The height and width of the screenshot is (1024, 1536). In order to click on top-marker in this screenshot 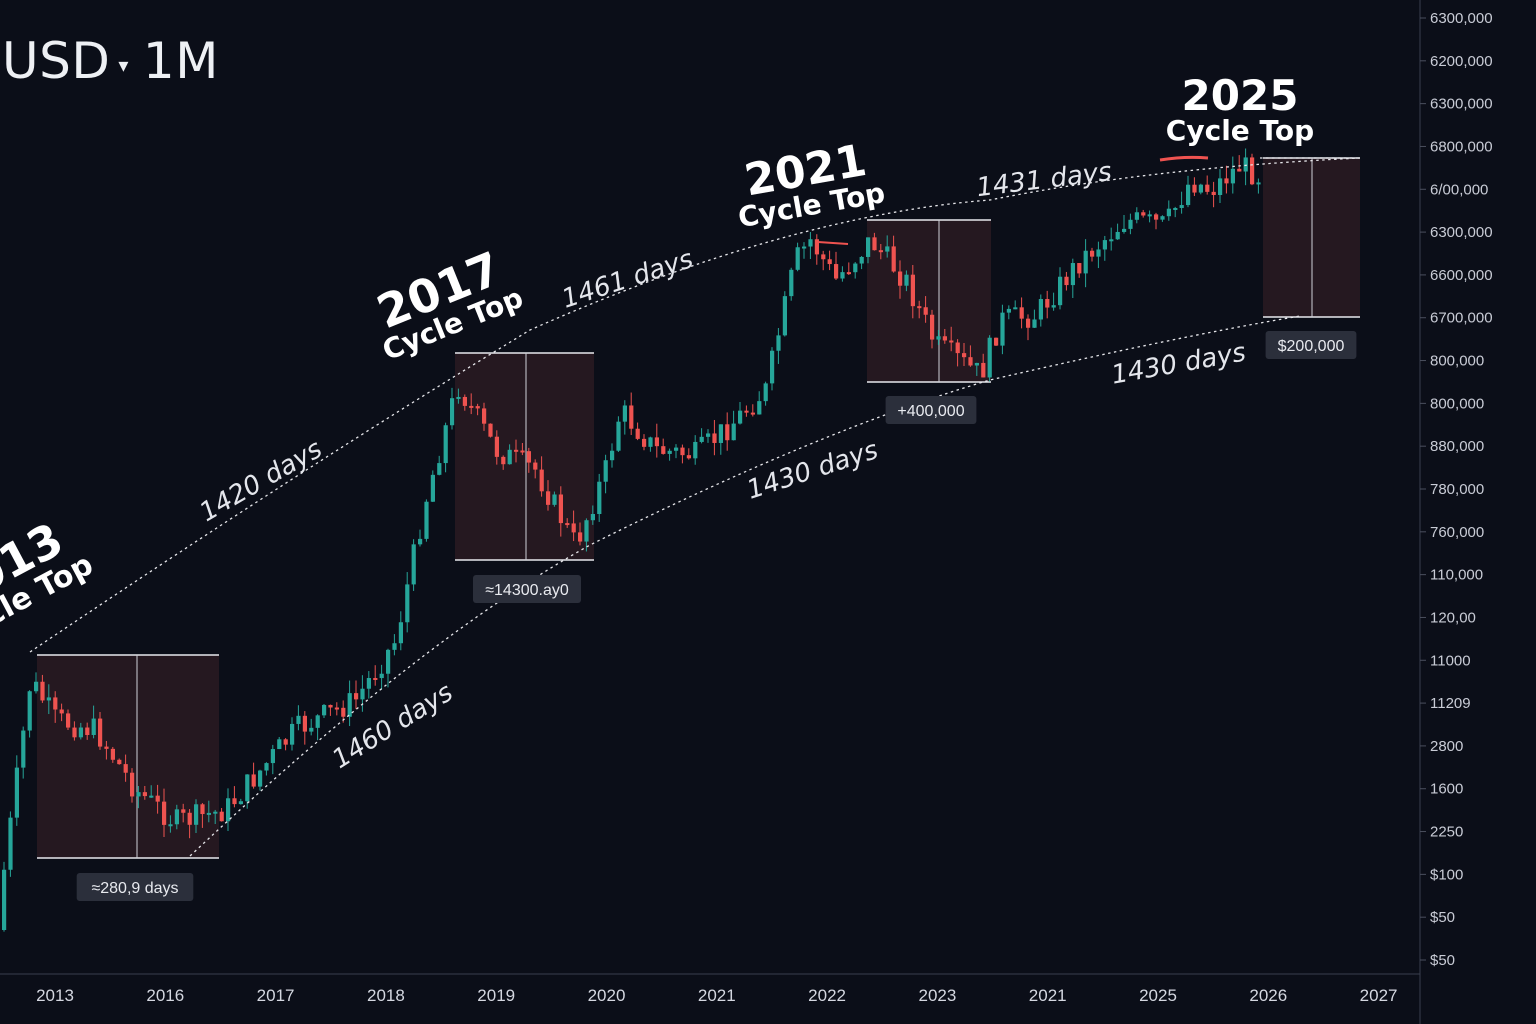, I will do `click(833, 243)`.